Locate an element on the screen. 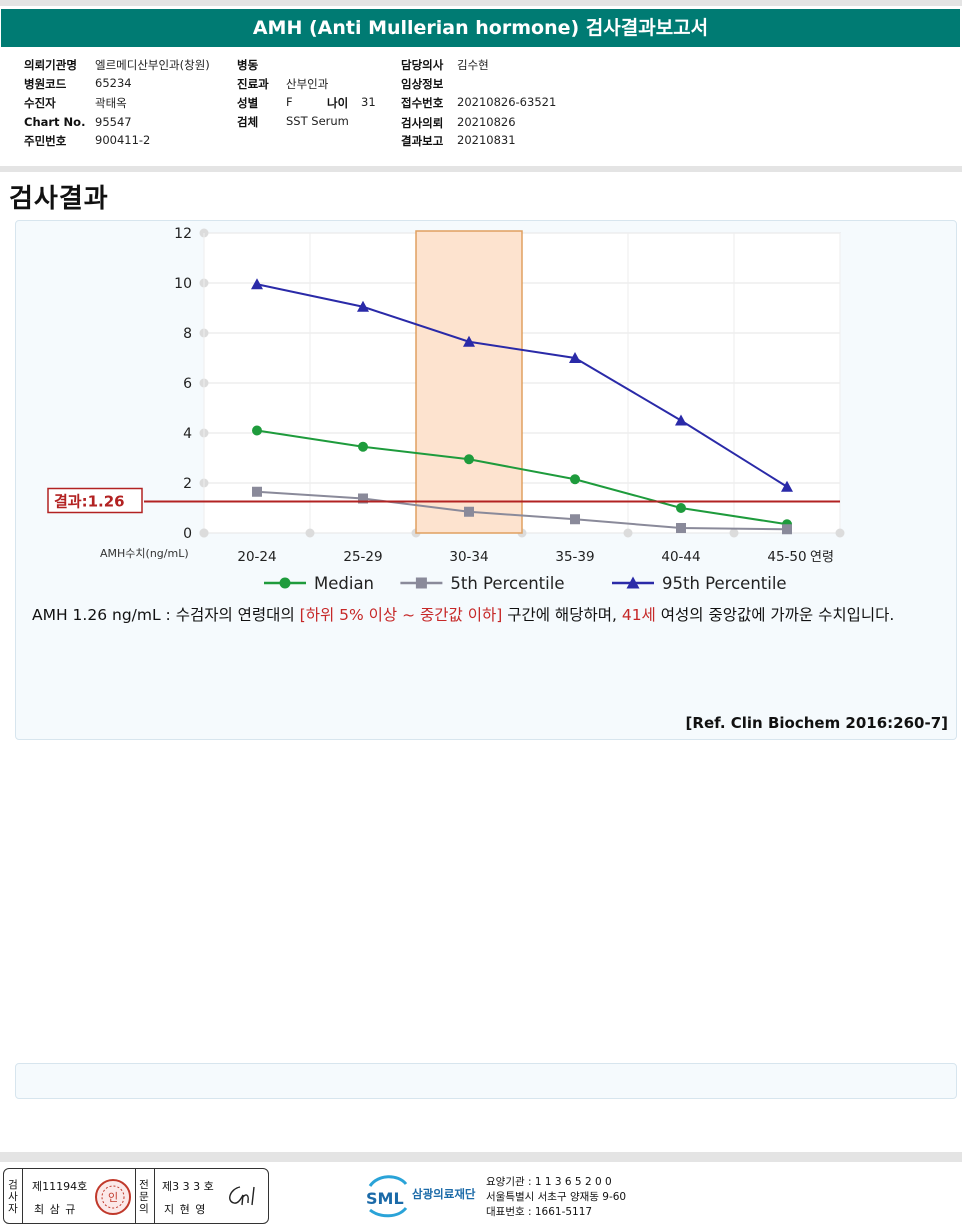 The width and height of the screenshot is (962, 1232). legend-label: 5th Percentile is located at coordinates (507, 583).